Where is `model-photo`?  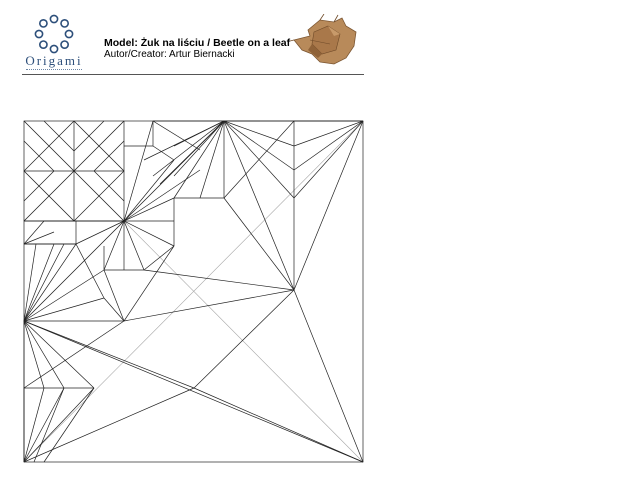 model-photo is located at coordinates (325, 41).